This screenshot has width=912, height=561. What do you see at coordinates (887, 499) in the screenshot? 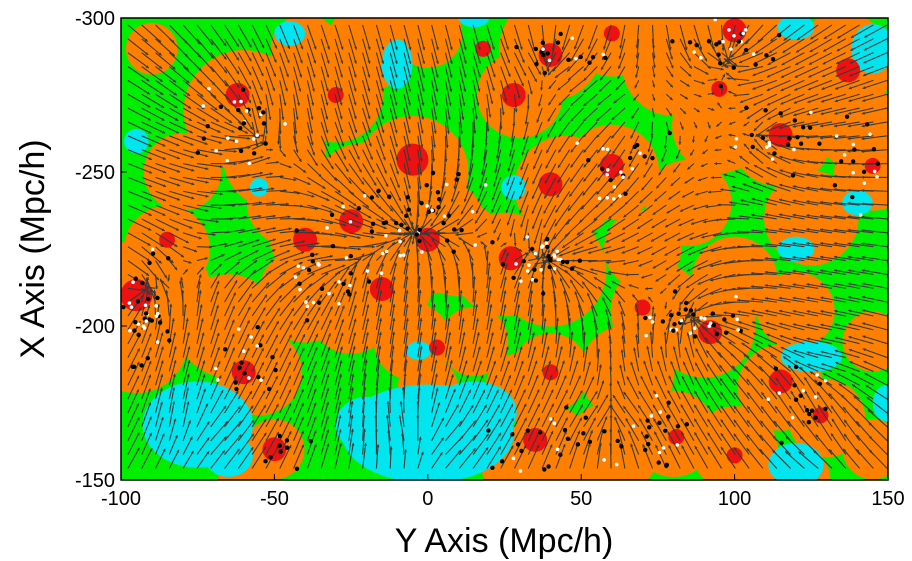
I see `x-tick-label: 150` at bounding box center [887, 499].